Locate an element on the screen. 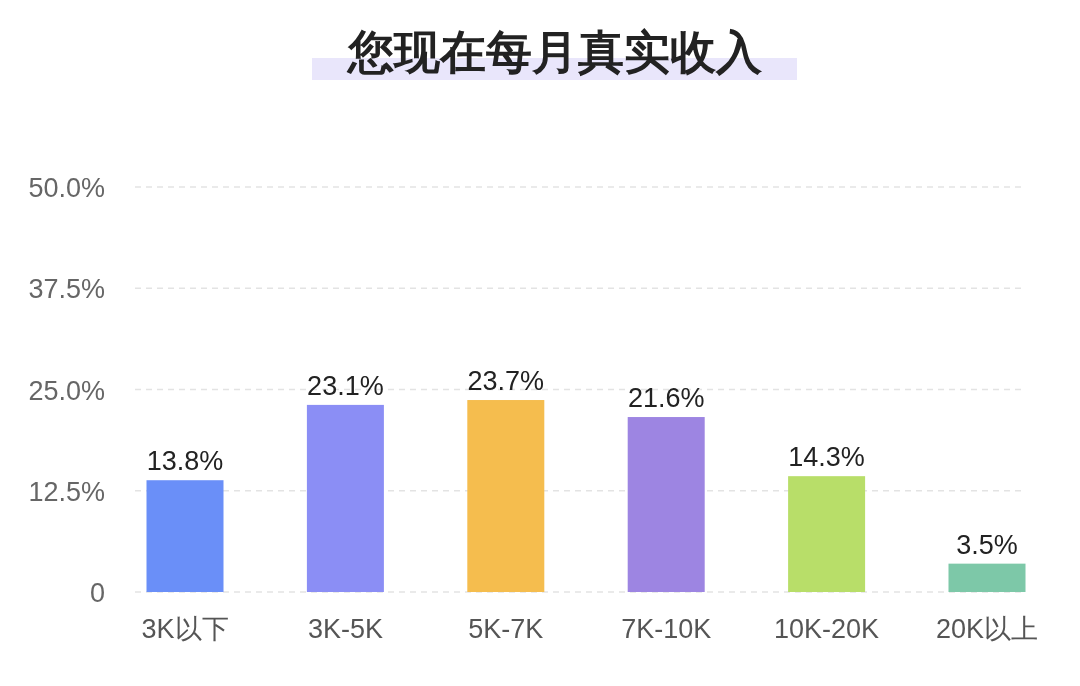 The height and width of the screenshot is (686, 1080). data-label: 21.6% is located at coordinates (666, 398).